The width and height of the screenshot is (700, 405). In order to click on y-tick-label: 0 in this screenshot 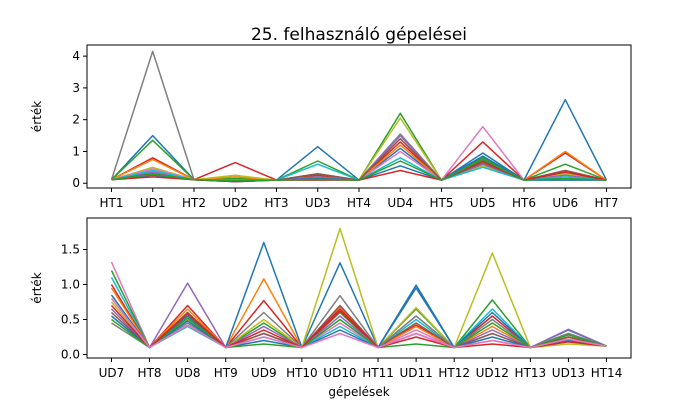, I will do `click(76, 183)`.